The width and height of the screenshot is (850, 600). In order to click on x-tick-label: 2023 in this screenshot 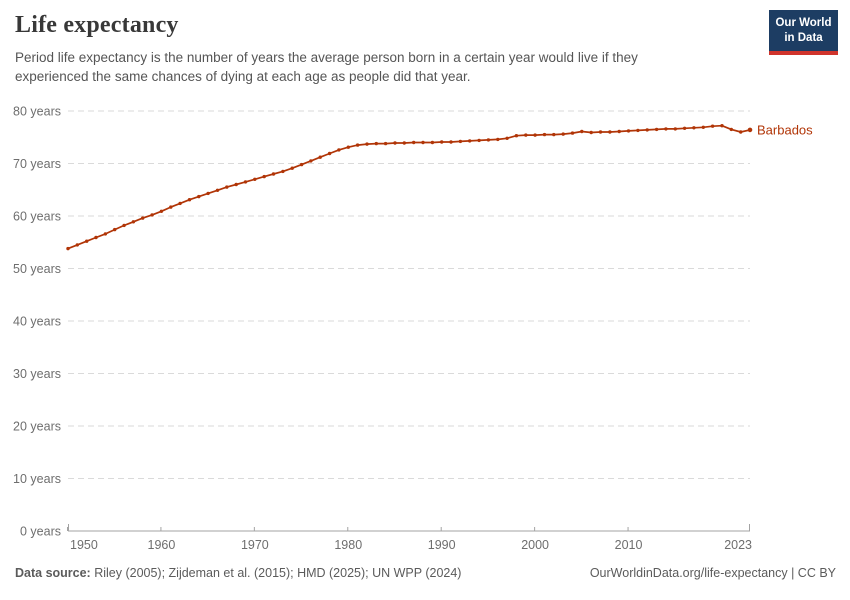, I will do `click(738, 545)`.